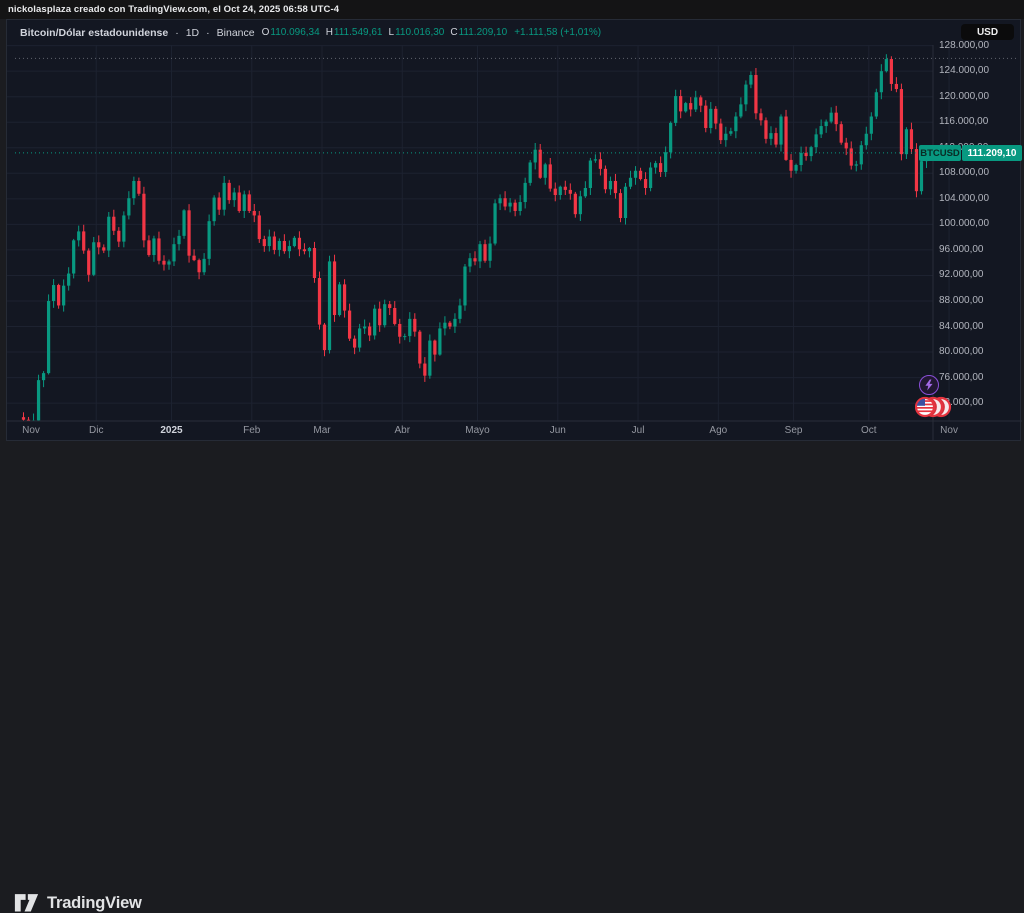 The height and width of the screenshot is (913, 1024). I want to click on tradingview-mark-icon, so click(26, 903).